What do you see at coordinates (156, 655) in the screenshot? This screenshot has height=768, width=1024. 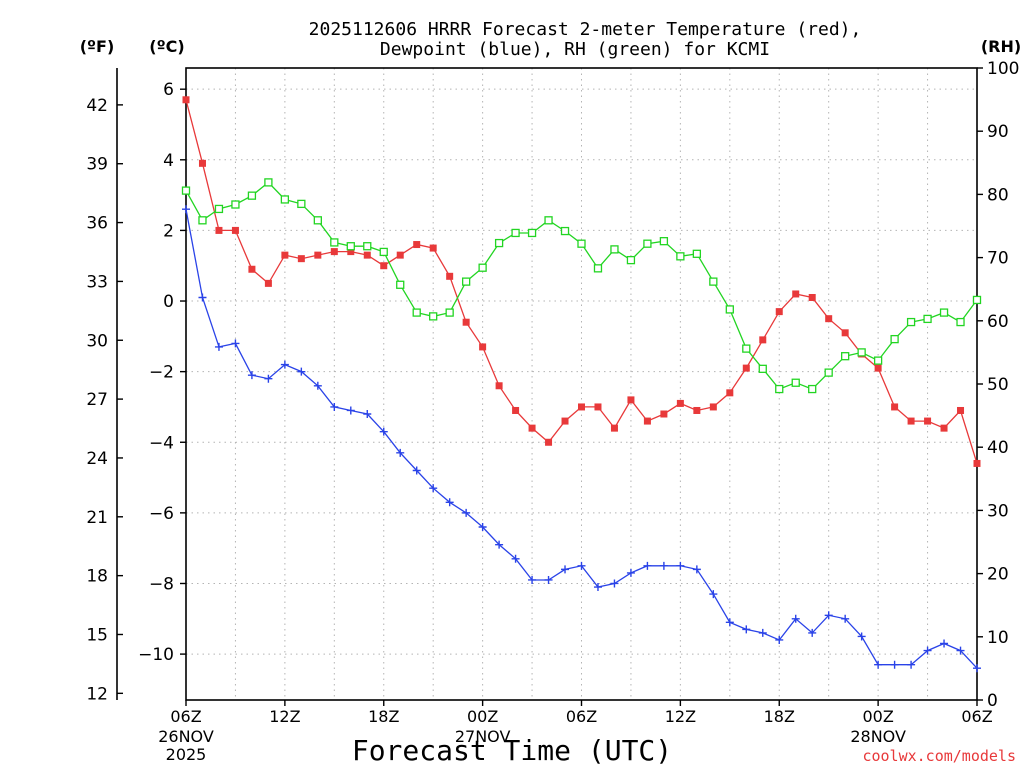 I see `celsius-tick-label: −10` at bounding box center [156, 655].